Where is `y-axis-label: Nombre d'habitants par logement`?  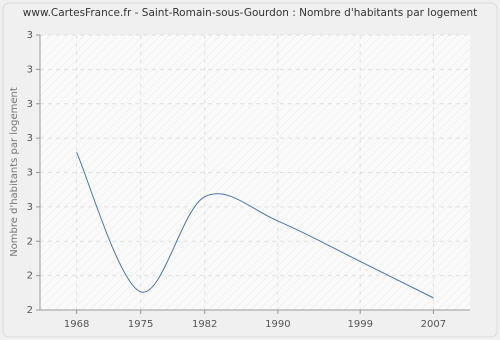
y-axis-label: Nombre d'habitants par logement is located at coordinates (14, 172).